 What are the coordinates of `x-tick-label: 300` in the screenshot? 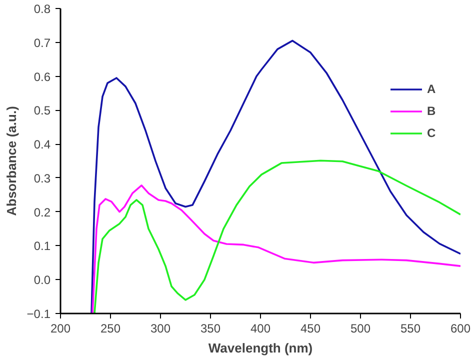 It's located at (160, 329).